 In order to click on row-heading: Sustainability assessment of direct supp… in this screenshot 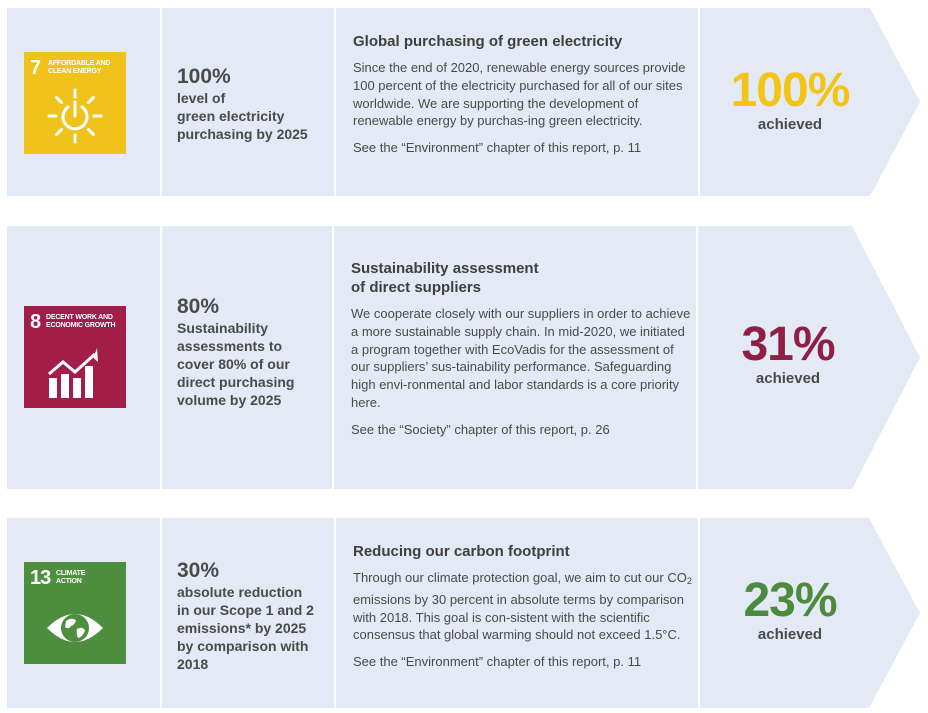, I will do `click(445, 278)`.